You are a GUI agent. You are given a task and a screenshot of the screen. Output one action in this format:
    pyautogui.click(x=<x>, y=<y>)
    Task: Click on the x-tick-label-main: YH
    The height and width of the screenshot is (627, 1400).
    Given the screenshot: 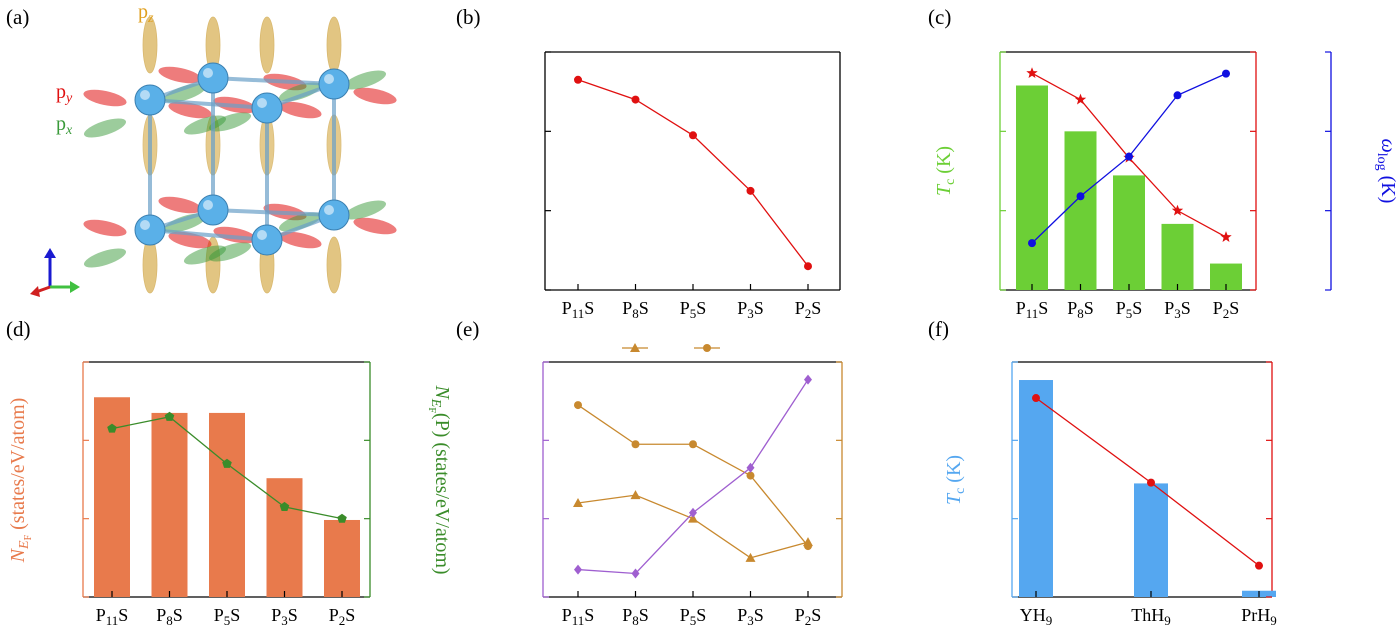 What is the action you would take?
    pyautogui.click(x=1033, y=615)
    